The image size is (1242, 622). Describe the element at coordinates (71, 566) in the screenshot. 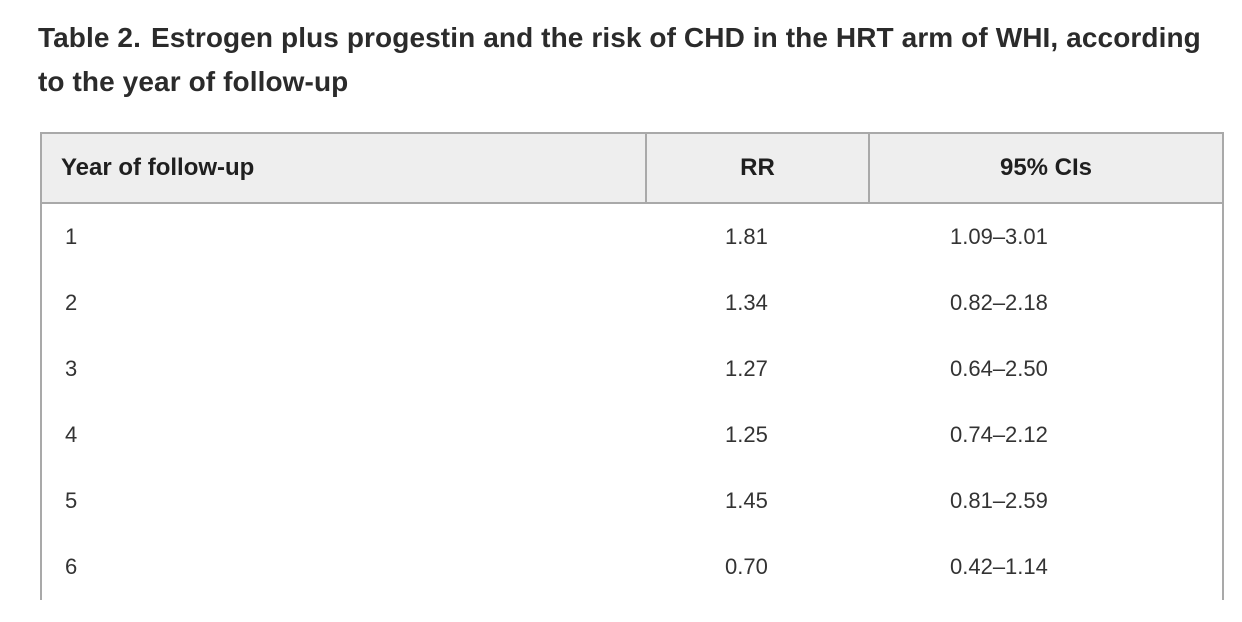

I see `cell-year: 6` at that location.